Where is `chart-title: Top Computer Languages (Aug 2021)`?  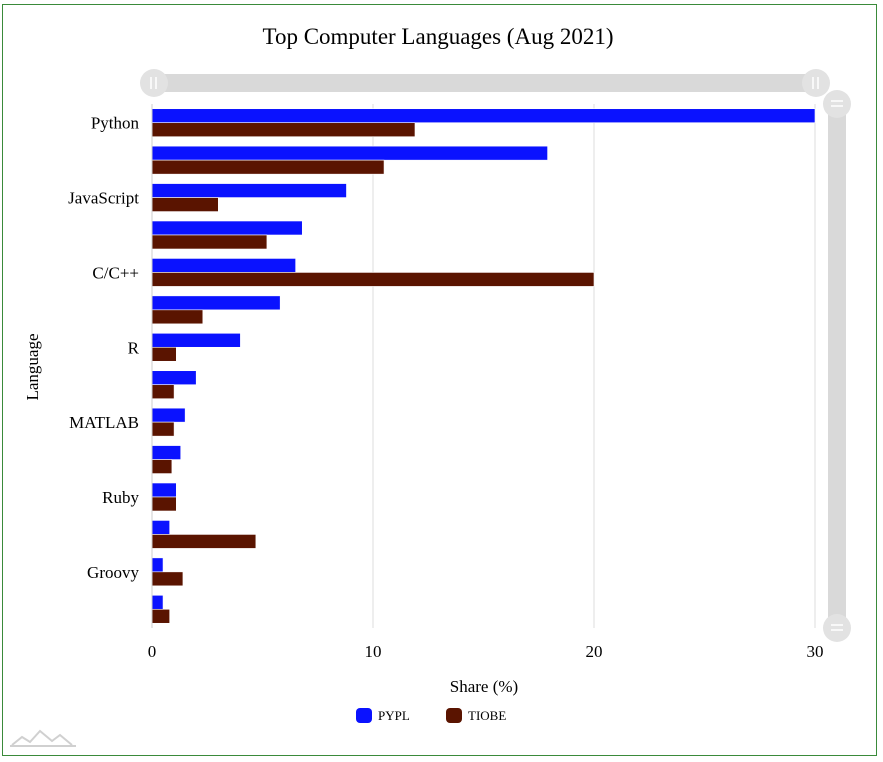 chart-title: Top Computer Languages (Aug 2021) is located at coordinates (438, 36).